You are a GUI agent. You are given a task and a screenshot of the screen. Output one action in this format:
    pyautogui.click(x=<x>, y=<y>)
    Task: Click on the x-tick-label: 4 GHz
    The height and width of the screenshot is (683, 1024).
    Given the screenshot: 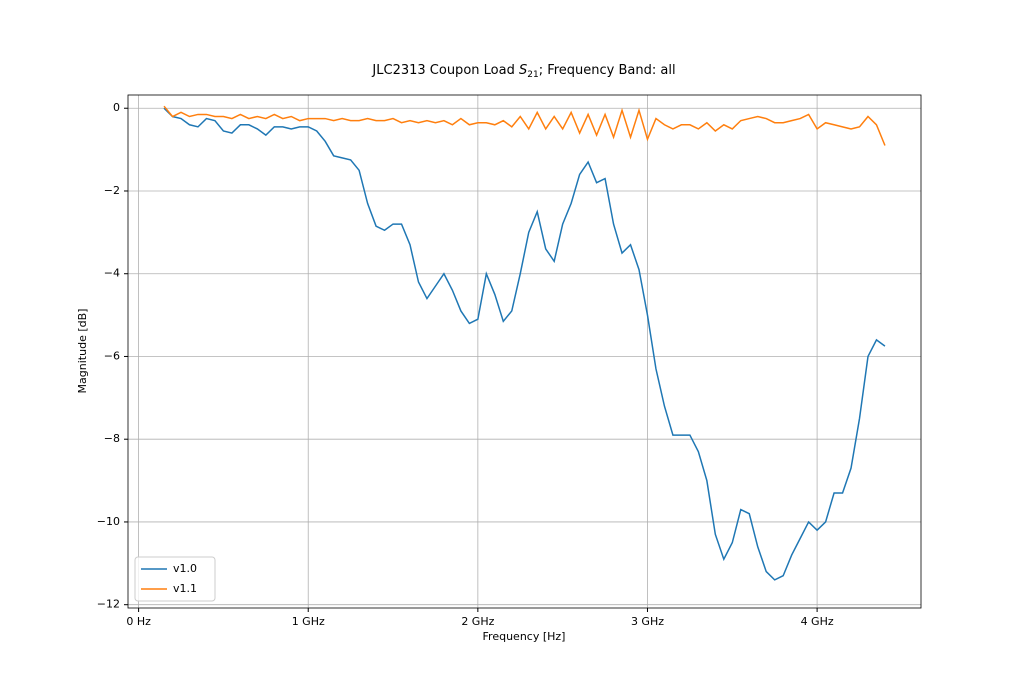 What is the action you would take?
    pyautogui.click(x=817, y=621)
    